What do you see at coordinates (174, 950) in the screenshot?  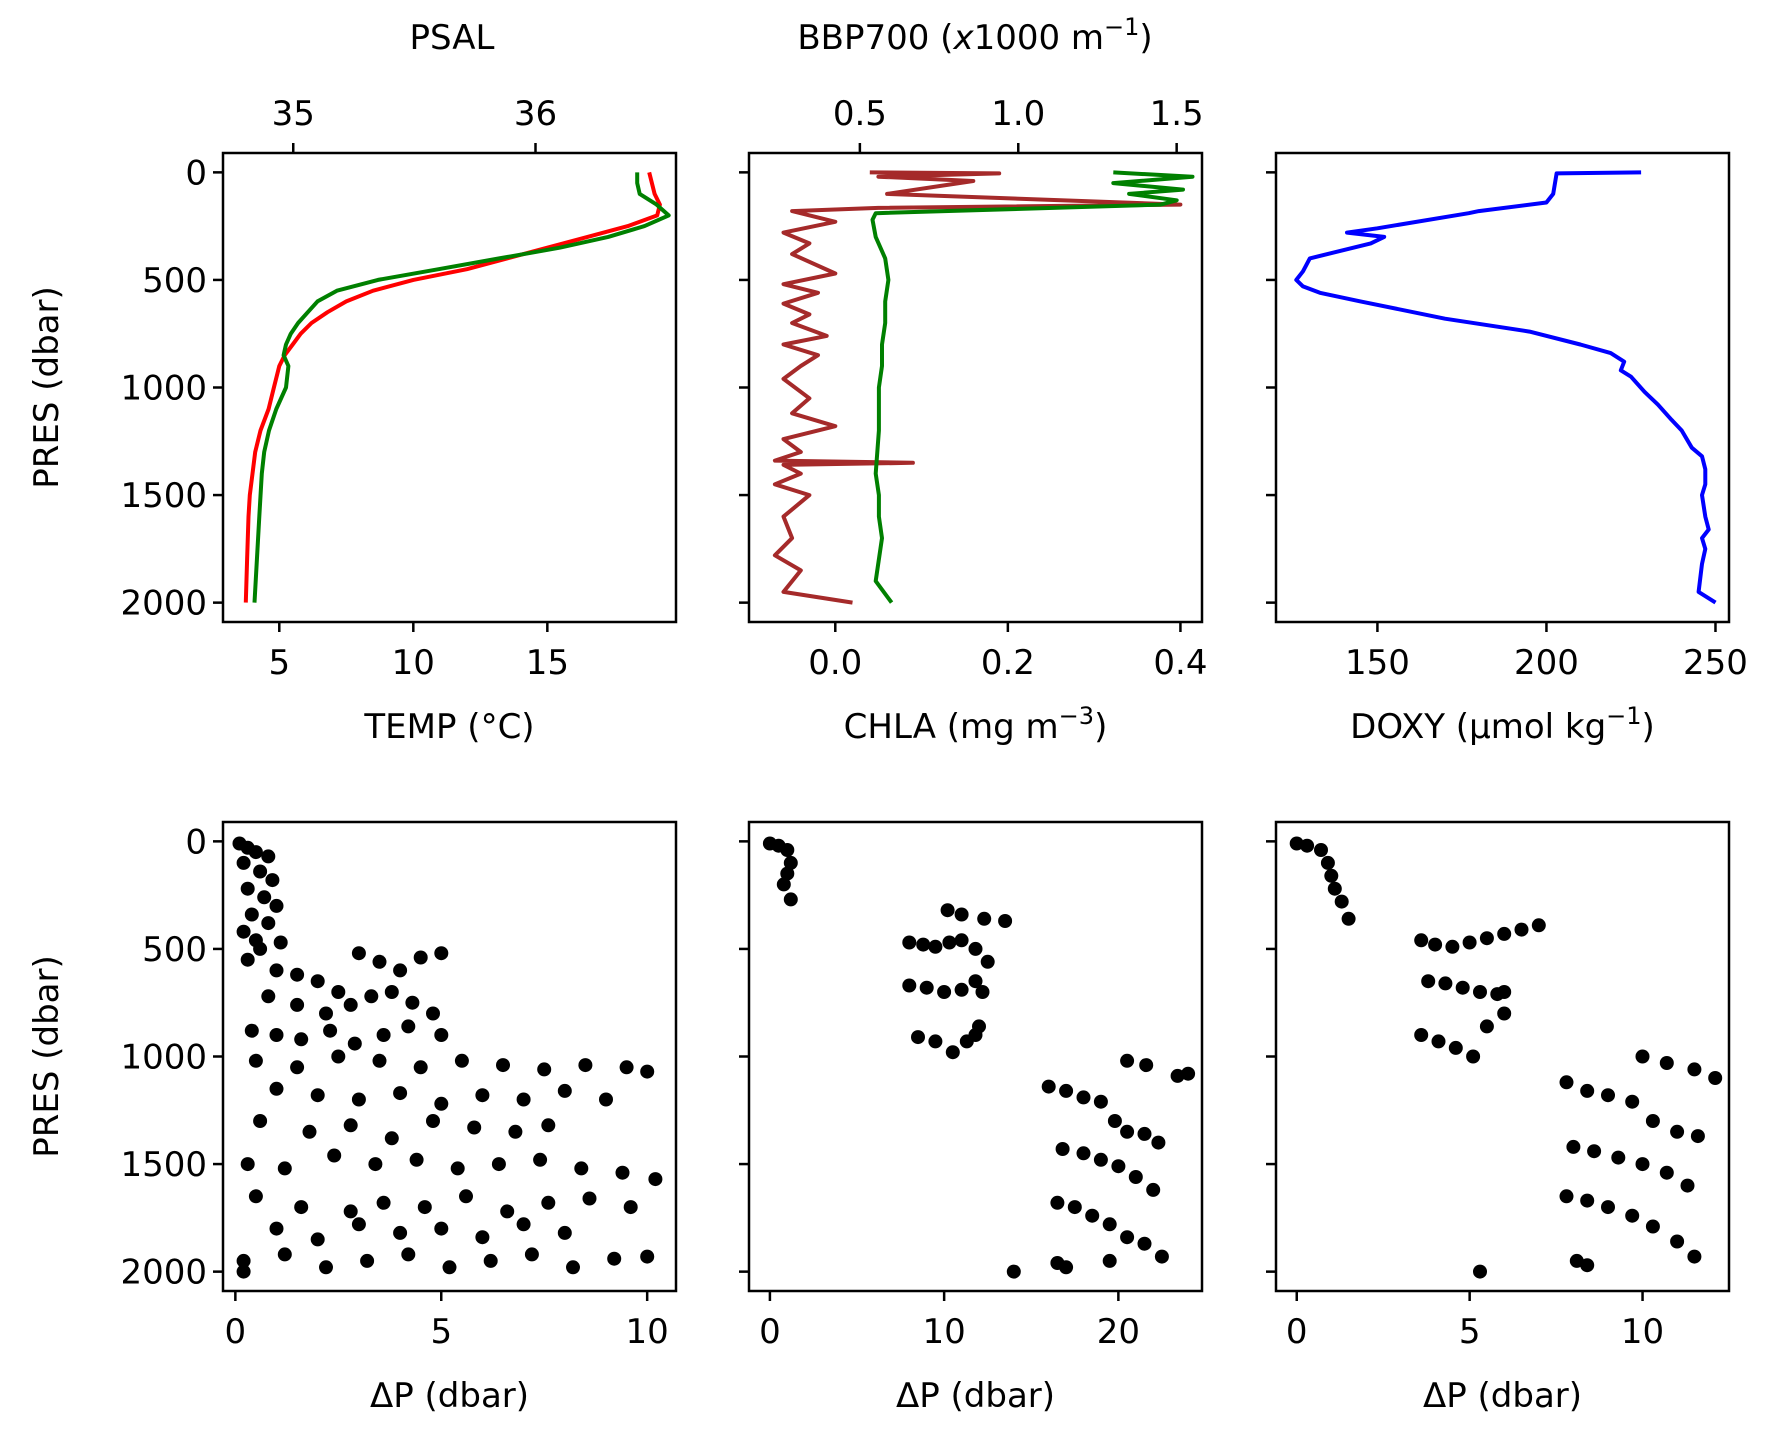 I see `y-tick-label: 500` at bounding box center [174, 950].